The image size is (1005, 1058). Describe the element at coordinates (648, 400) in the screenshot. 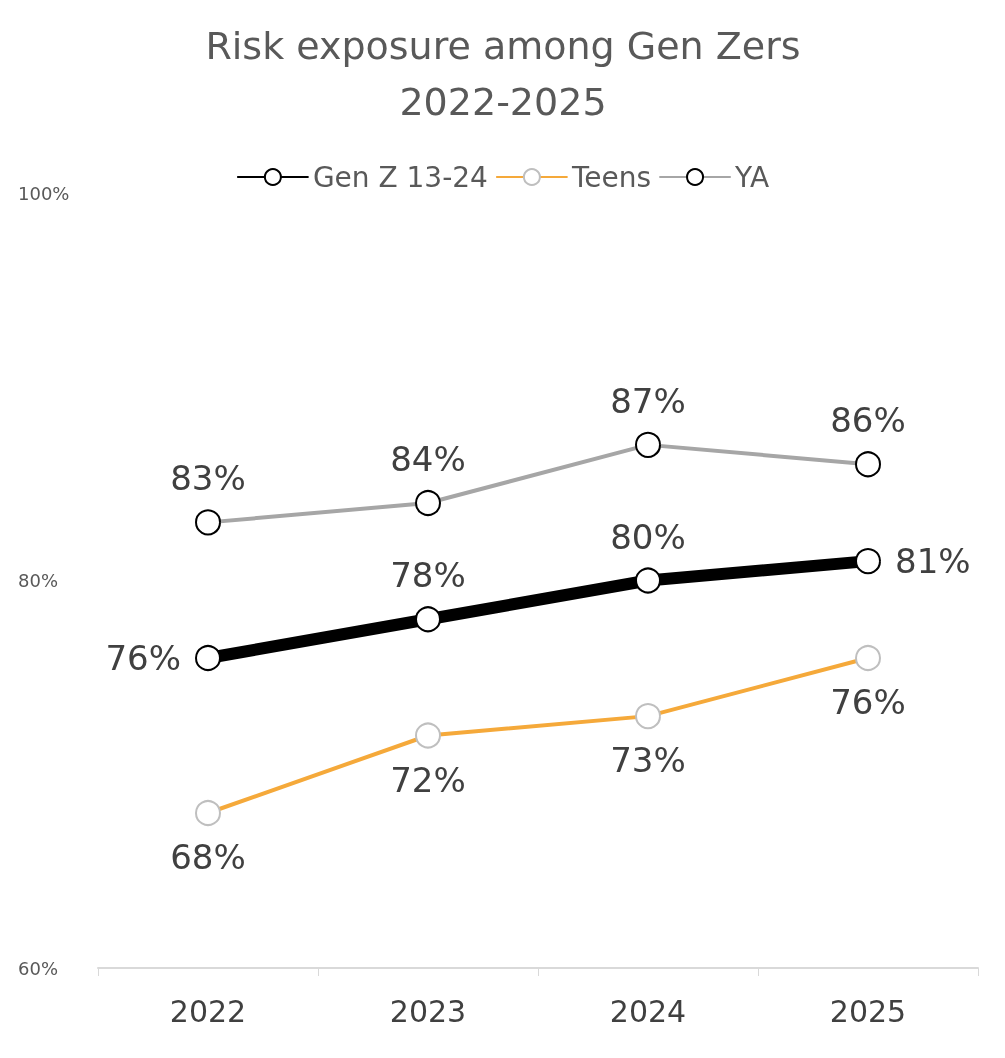

I see `data-label: 87%` at that location.